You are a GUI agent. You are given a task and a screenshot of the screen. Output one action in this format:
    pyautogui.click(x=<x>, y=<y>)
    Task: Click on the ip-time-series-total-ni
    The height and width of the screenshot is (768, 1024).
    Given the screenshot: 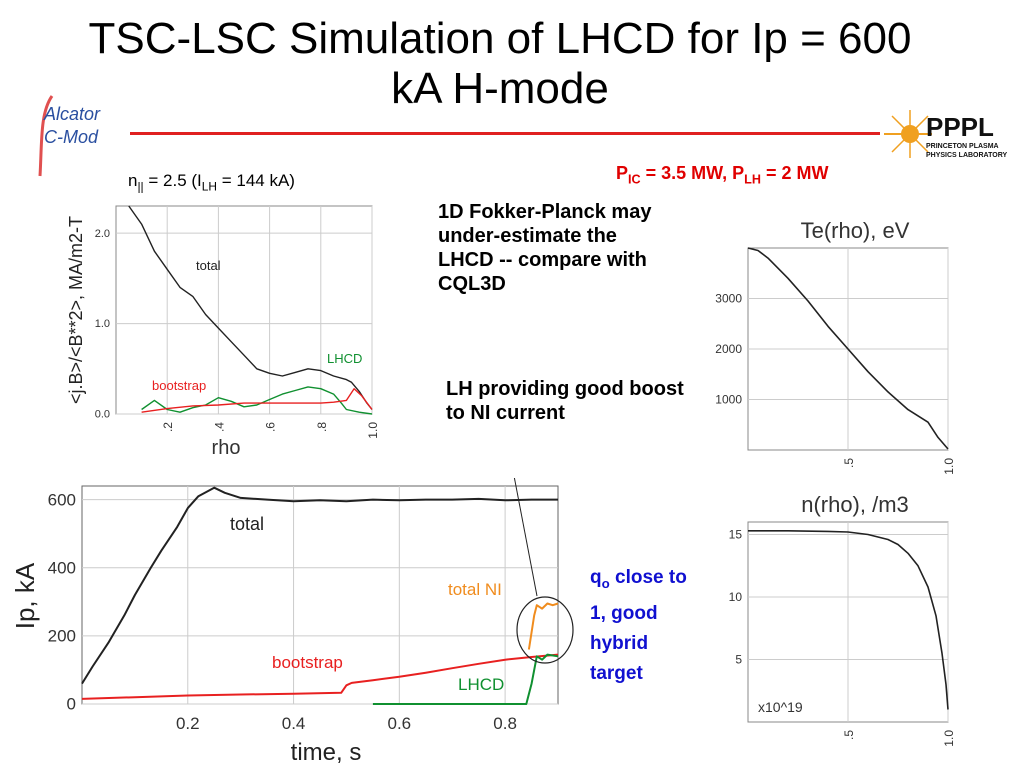 What is the action you would take?
    pyautogui.click(x=543, y=626)
    